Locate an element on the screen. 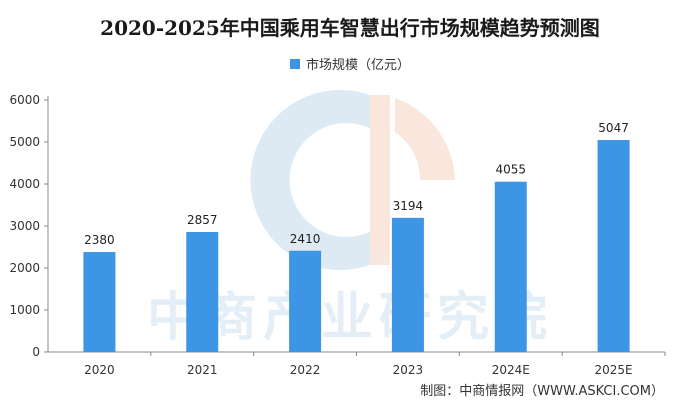 The image size is (700, 410). y-tick-label: 1000 is located at coordinates (24, 310).